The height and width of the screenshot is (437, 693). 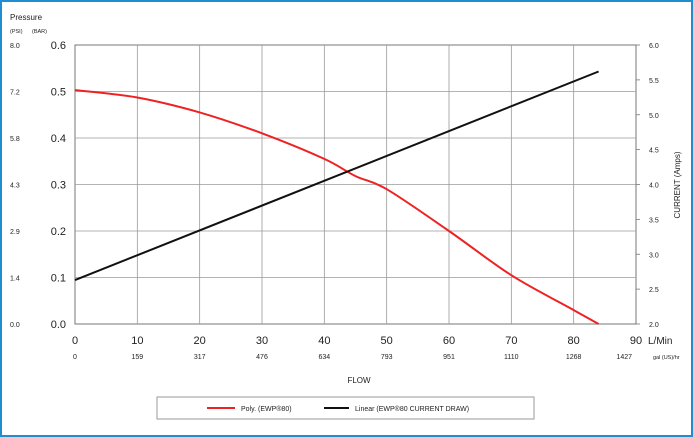 What do you see at coordinates (137, 357) in the screenshot?
I see `x-tick-label-gal: 159` at bounding box center [137, 357].